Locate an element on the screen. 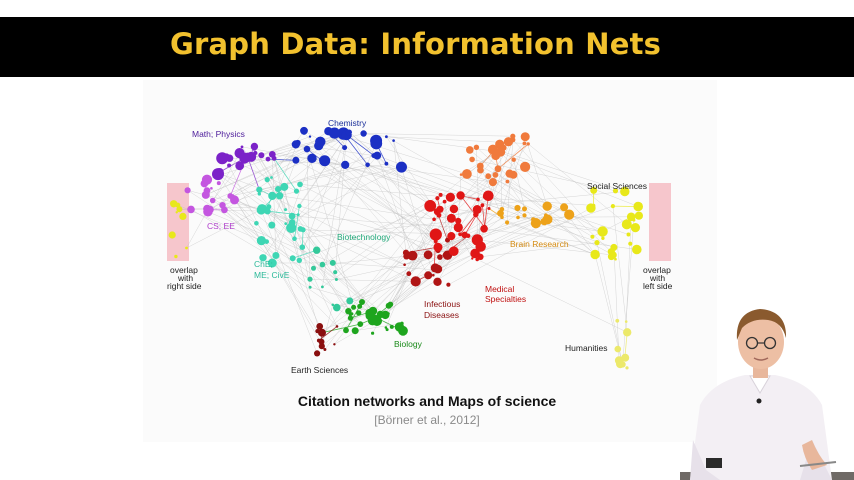 The image size is (854, 480). label-earth-sciences: Earth Sciences is located at coordinates (319, 370).